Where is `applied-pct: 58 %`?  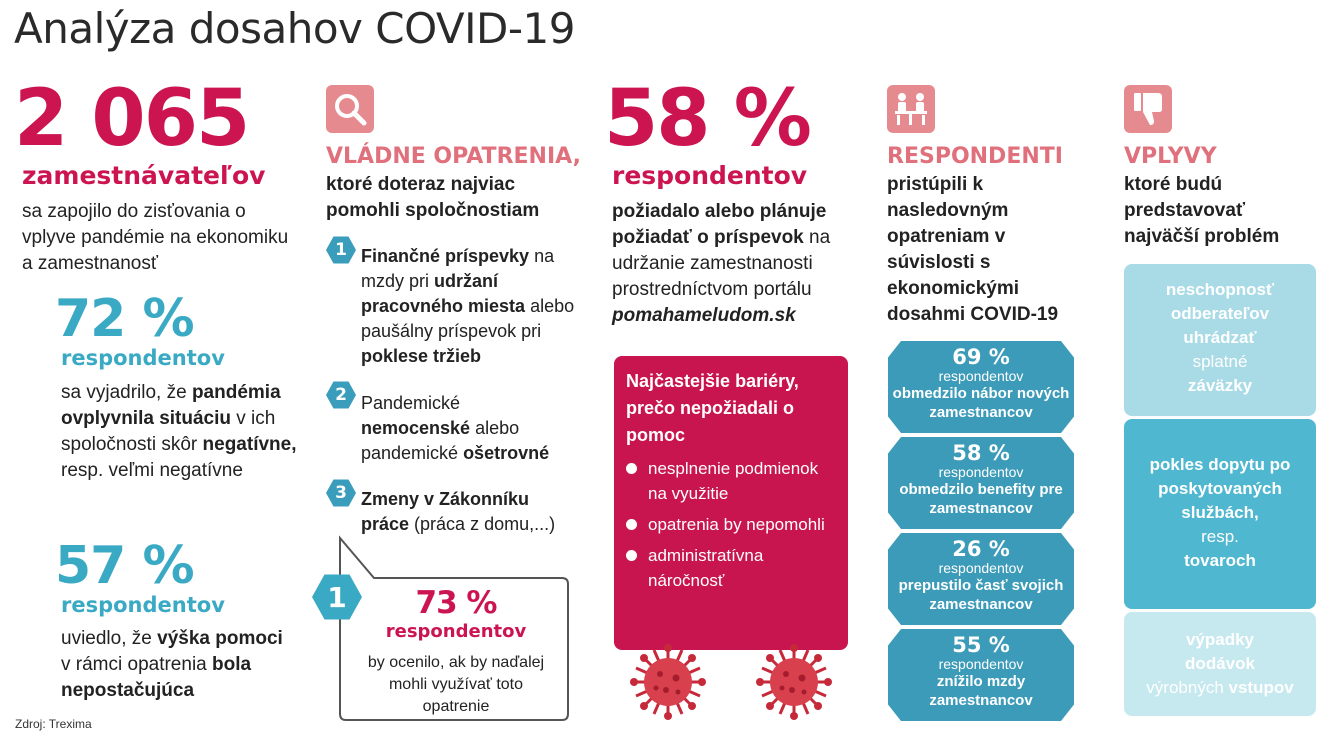
applied-pct: 58 % is located at coordinates (708, 119).